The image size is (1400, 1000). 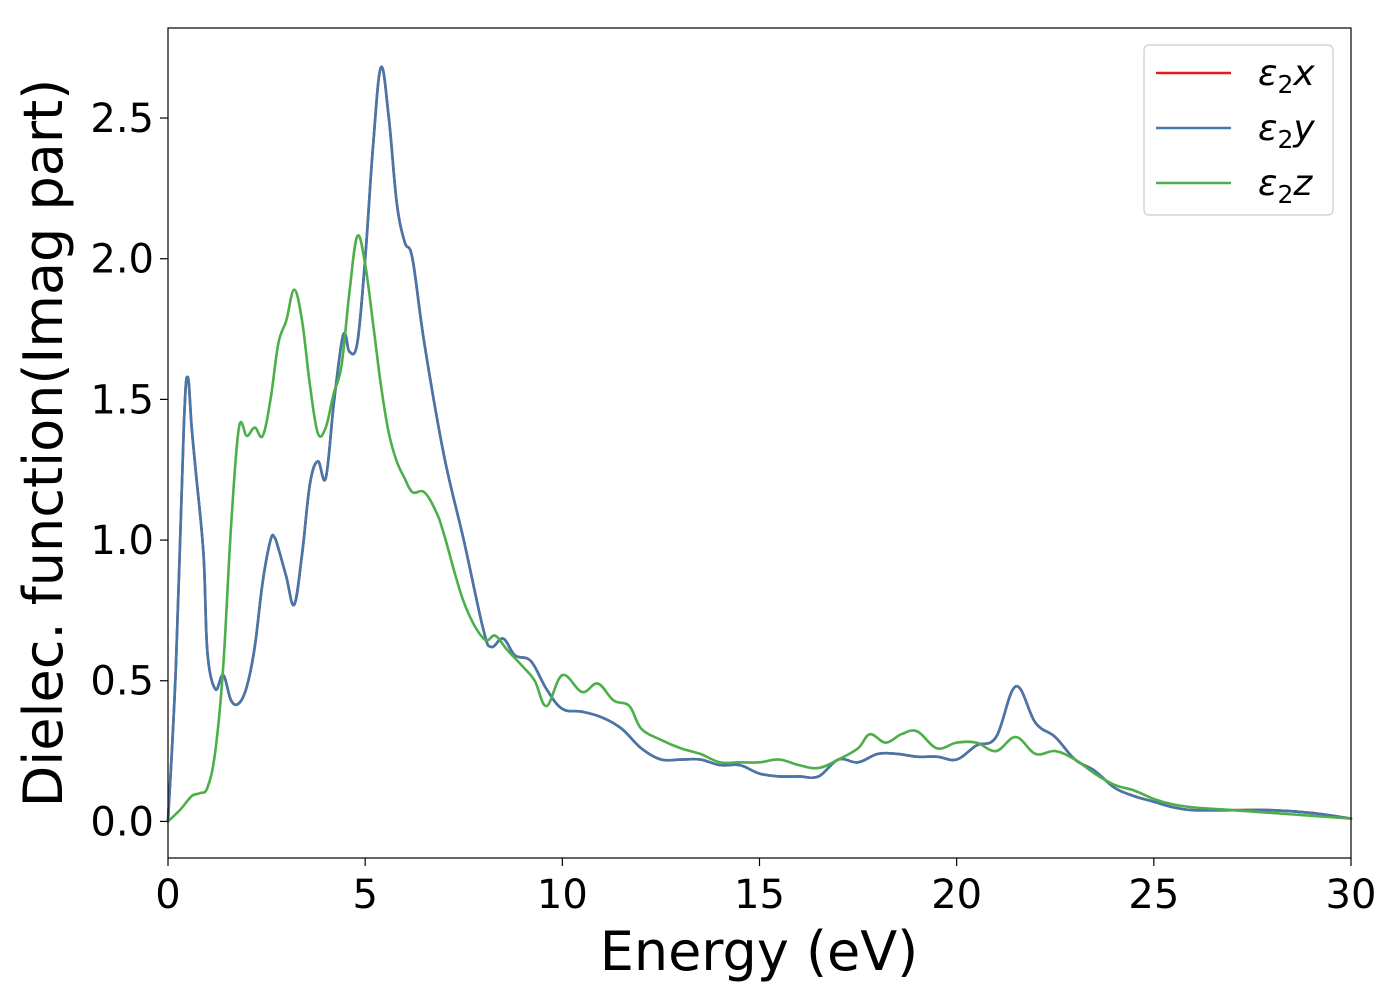 What do you see at coordinates (1285, 186) in the screenshot?
I see `legend-label: ε2z` at bounding box center [1285, 186].